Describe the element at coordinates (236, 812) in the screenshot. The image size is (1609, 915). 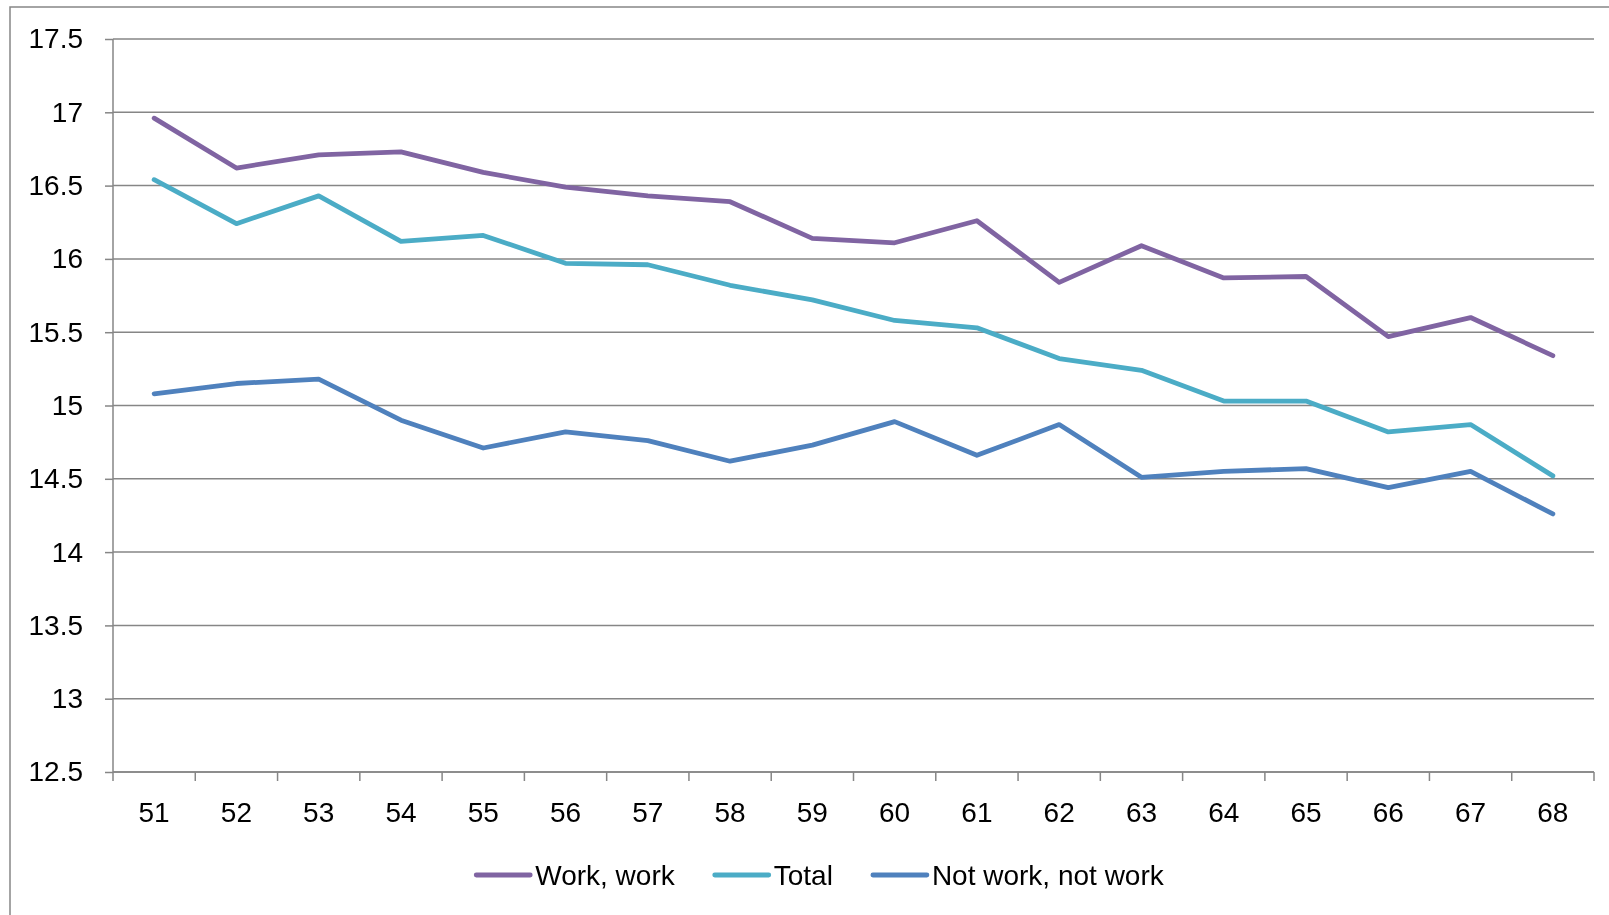
I see `x-tick-label: 52` at that location.